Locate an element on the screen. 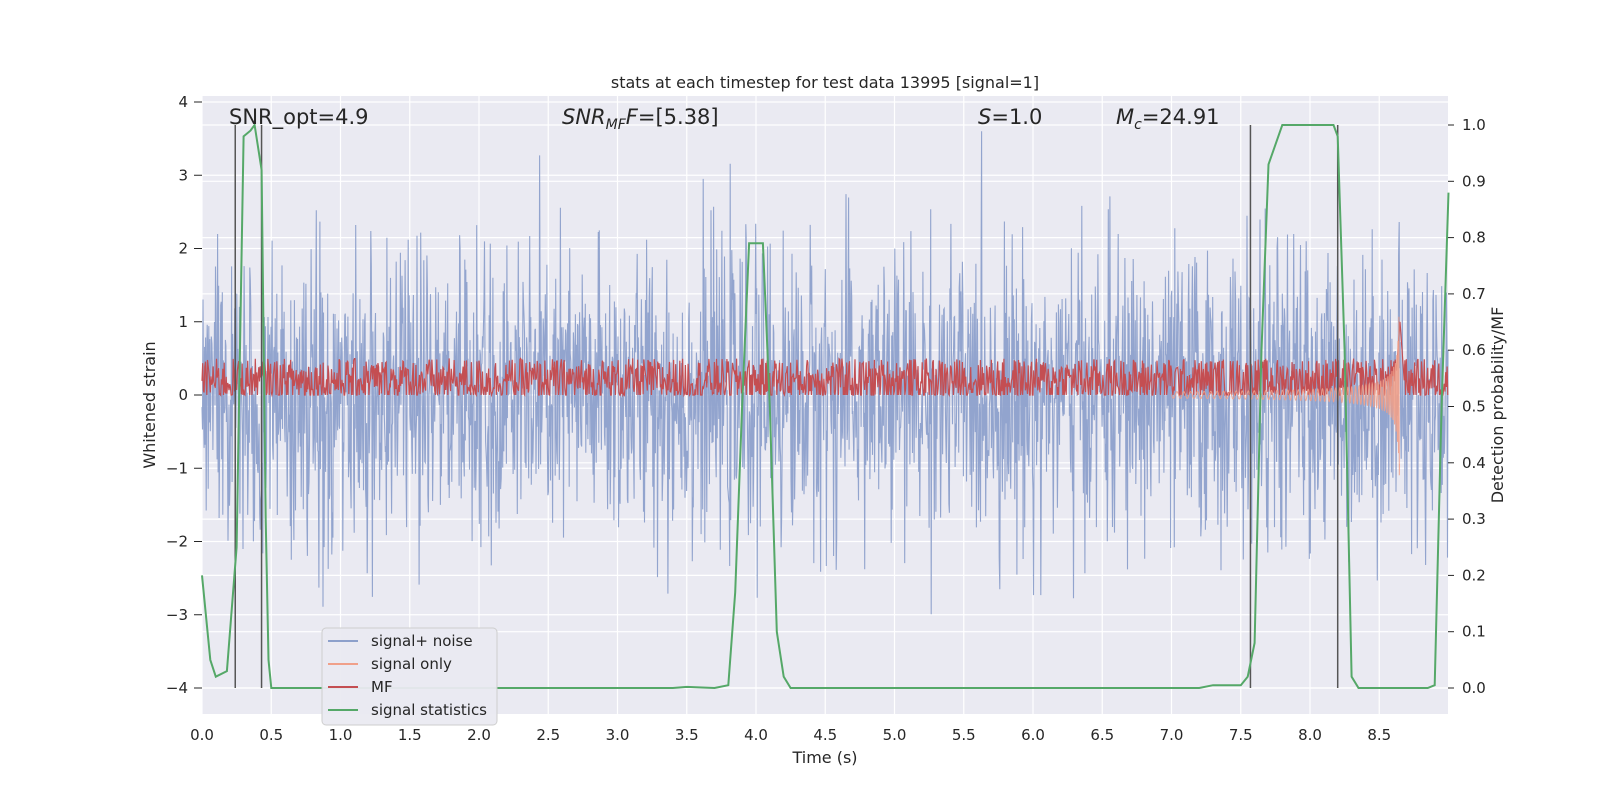  y-right-tick-label: 0.4 is located at coordinates (1474, 463).